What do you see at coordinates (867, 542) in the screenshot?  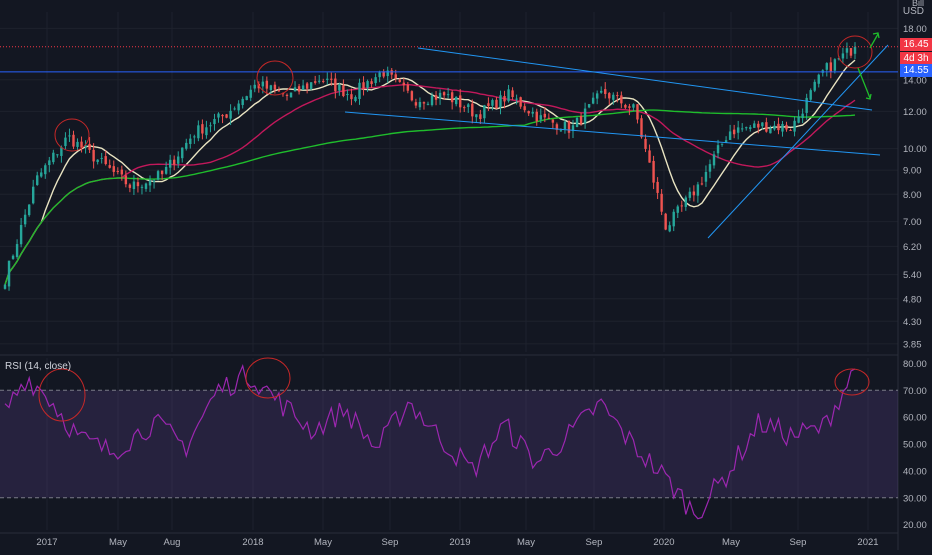 I see `time-axis-tick: 2021` at bounding box center [867, 542].